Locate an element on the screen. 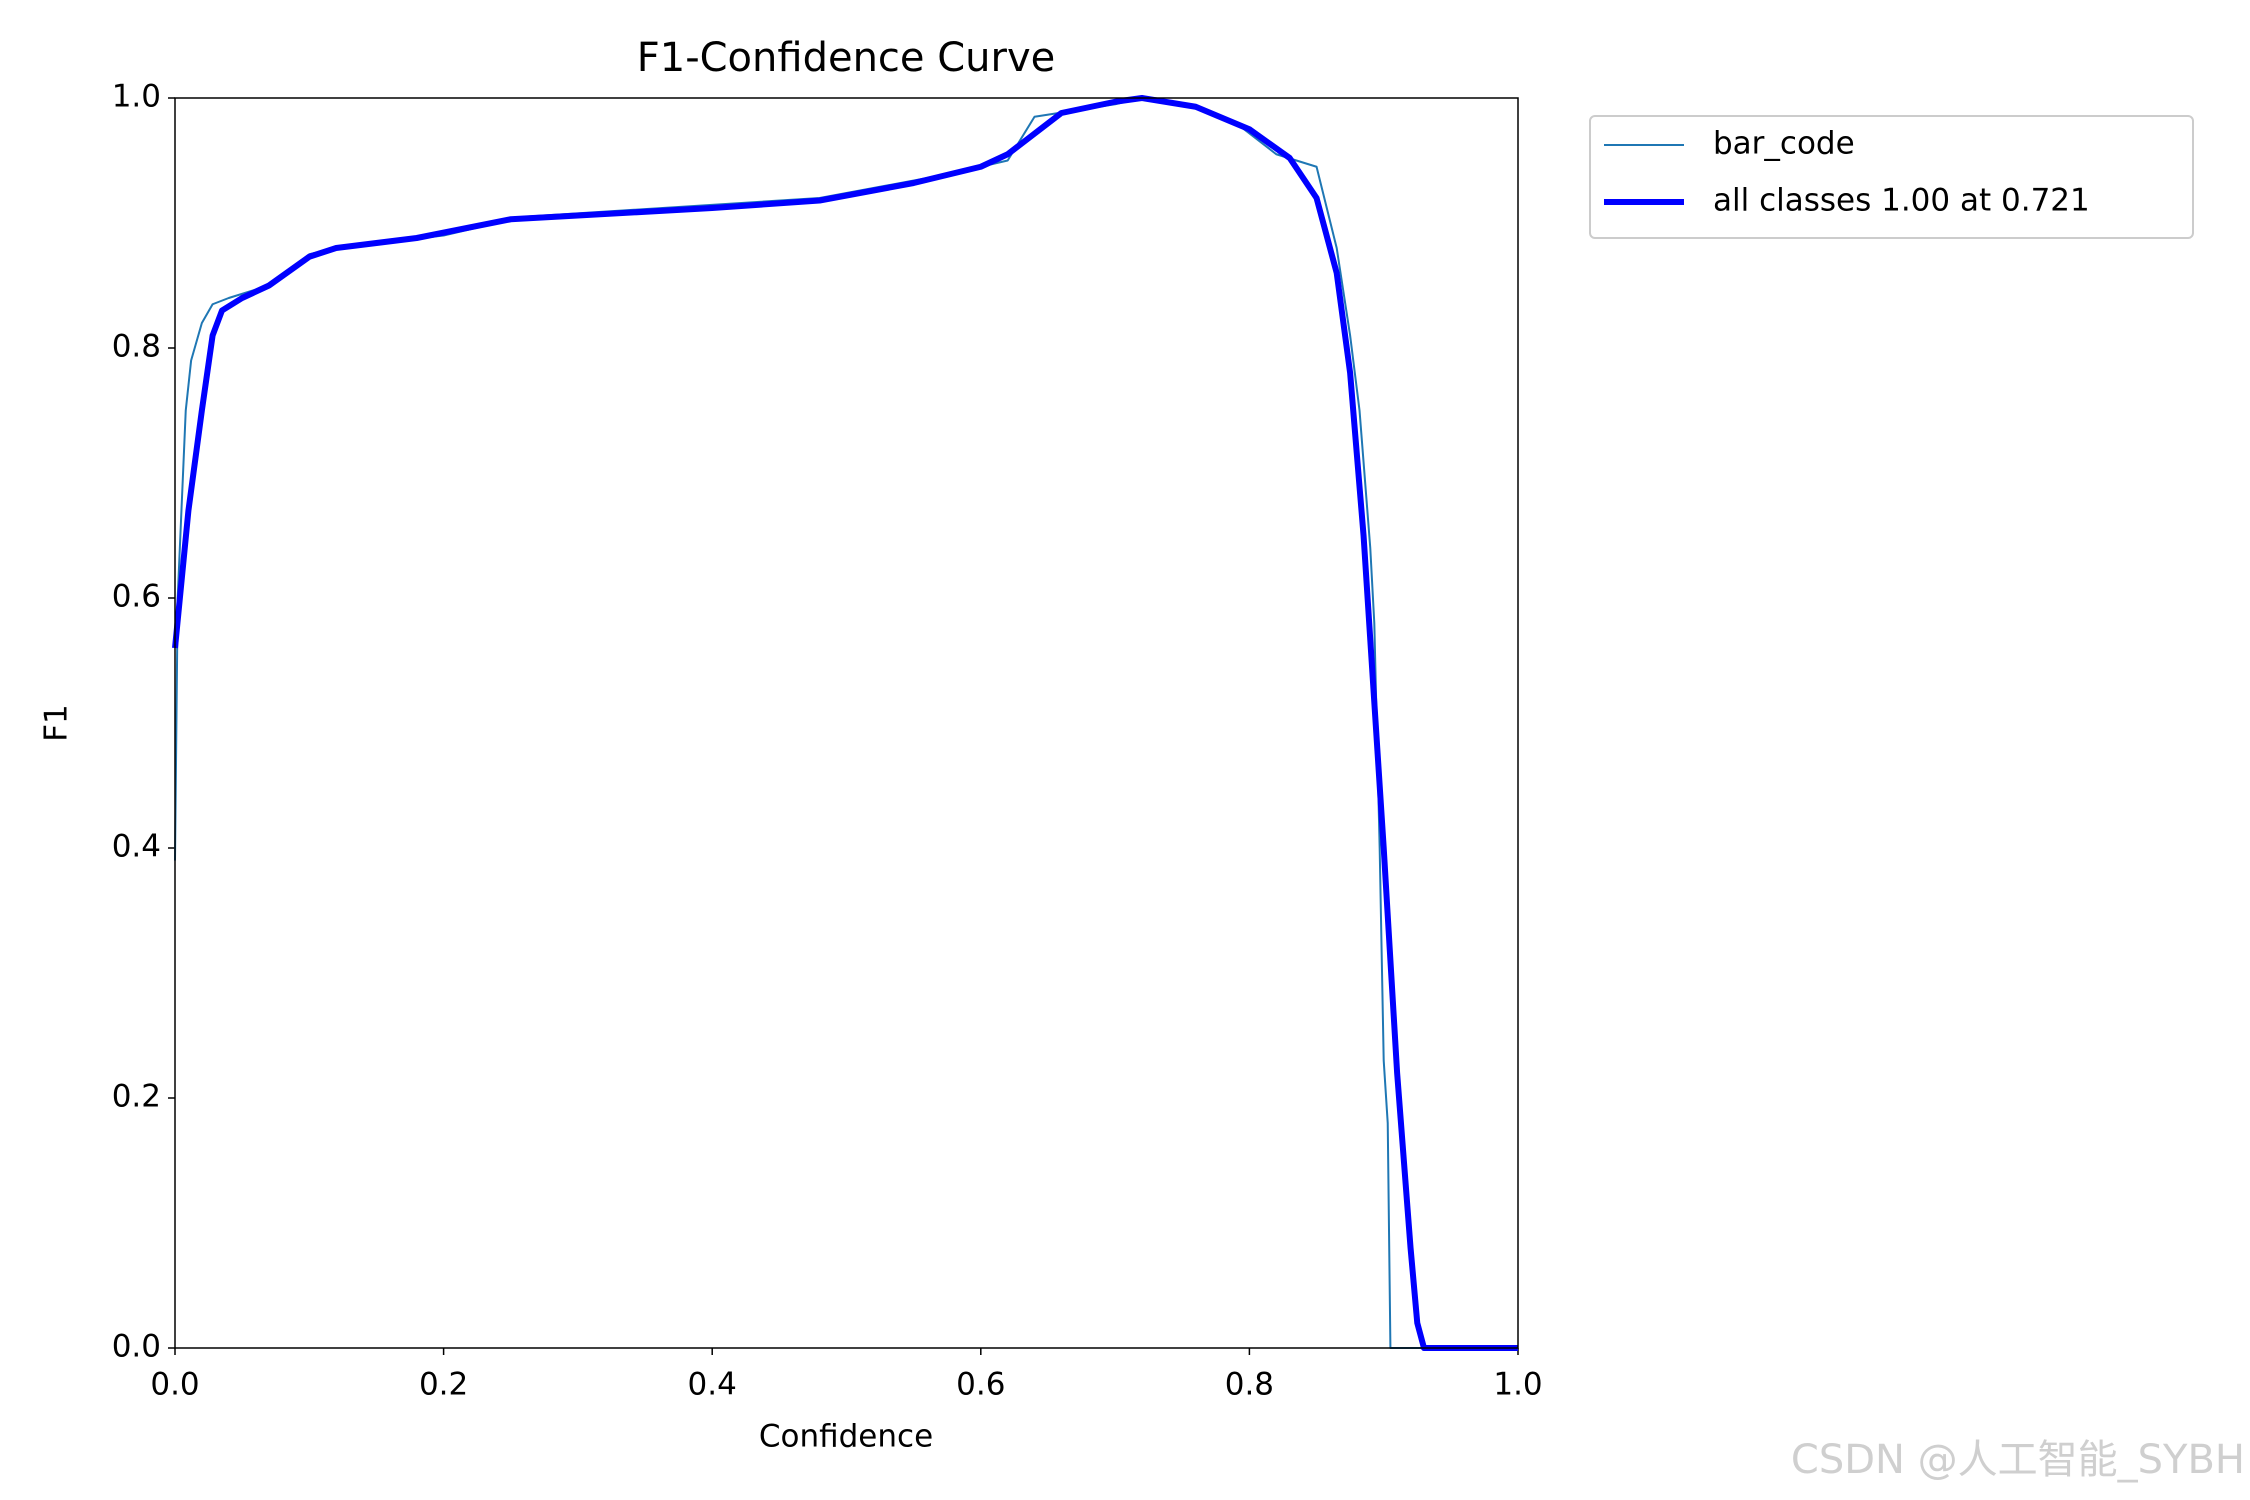 This screenshot has height=1500, width=2250. legend-box is located at coordinates (1891, 177).